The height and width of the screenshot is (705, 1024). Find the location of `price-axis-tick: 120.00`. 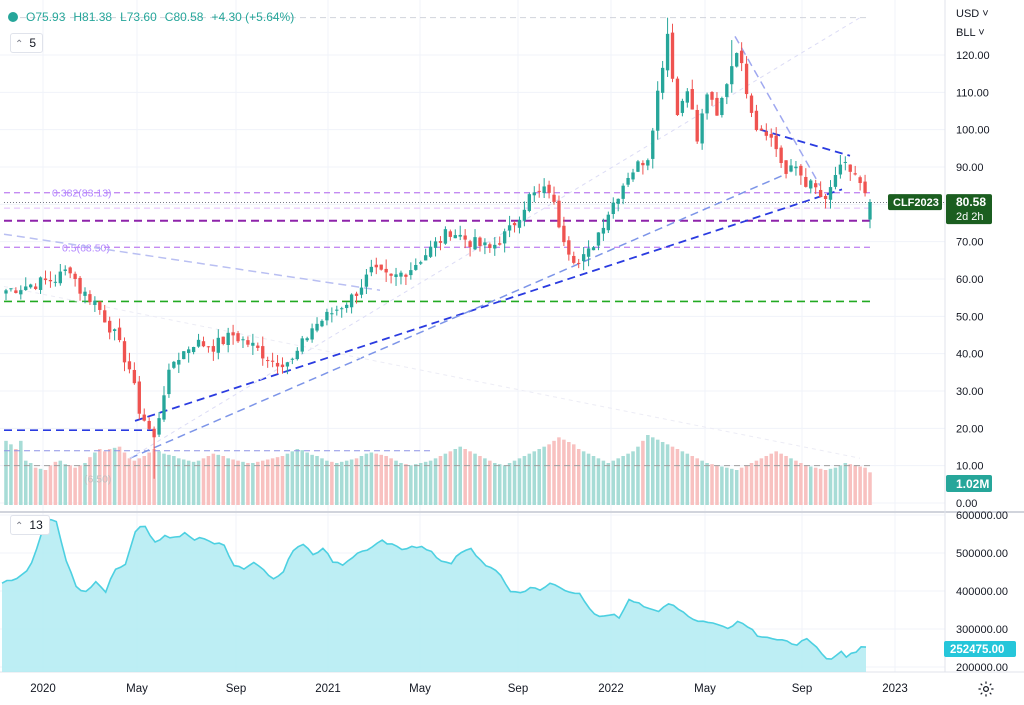

price-axis-tick: 120.00 is located at coordinates (973, 56).